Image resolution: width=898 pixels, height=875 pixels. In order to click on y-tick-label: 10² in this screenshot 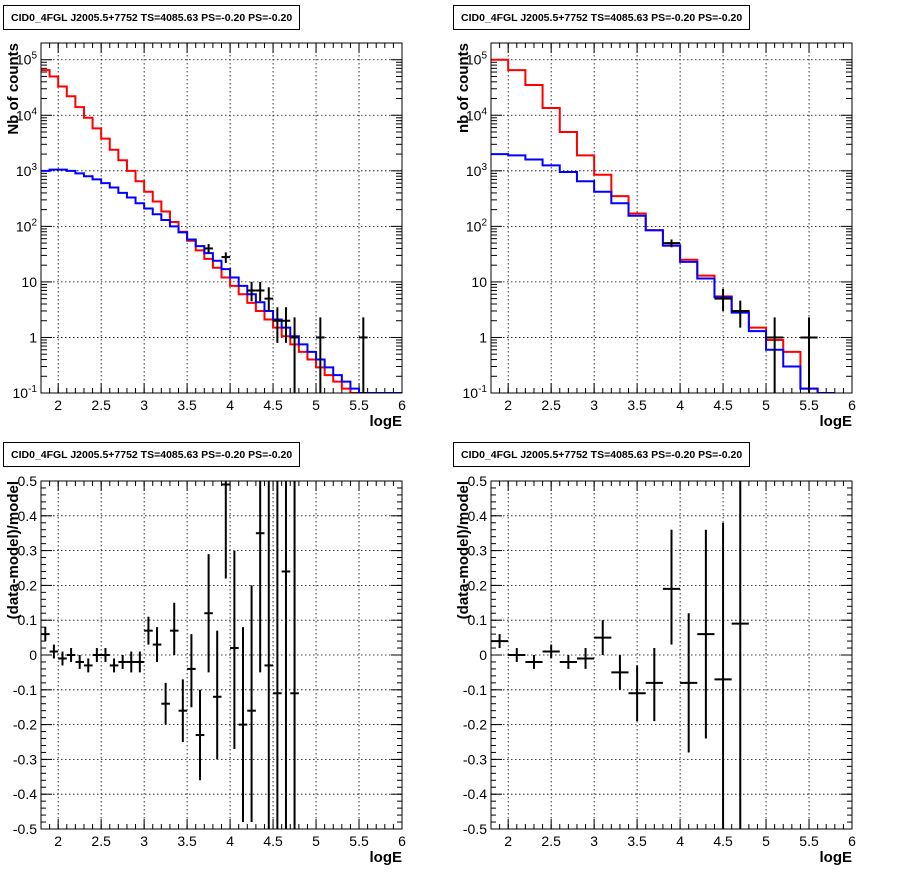, I will do `click(477, 225)`.